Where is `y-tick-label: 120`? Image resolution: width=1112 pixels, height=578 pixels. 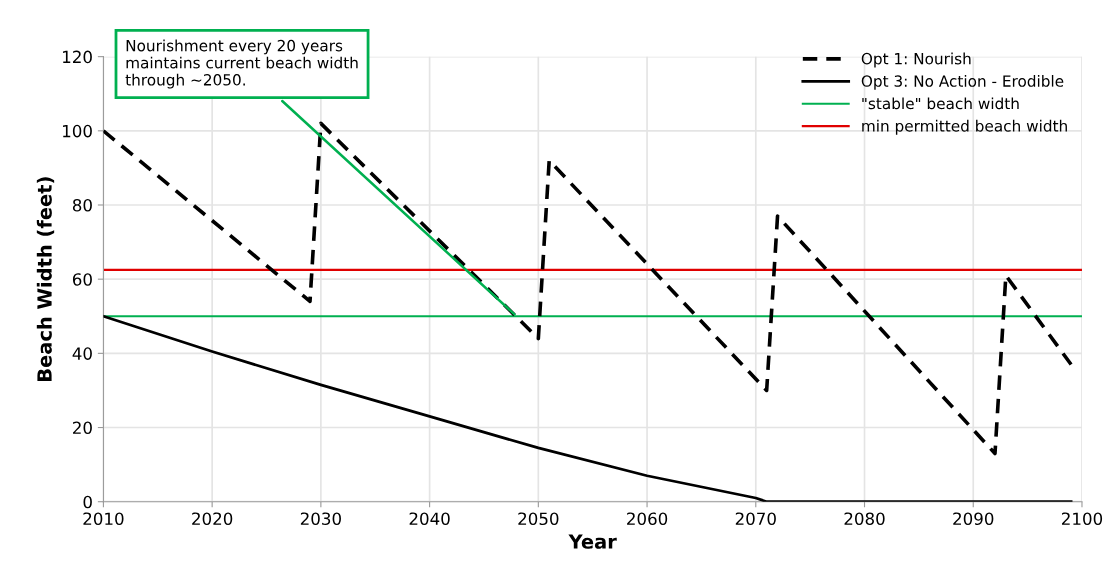
y-tick-label: 120 is located at coordinates (77, 57).